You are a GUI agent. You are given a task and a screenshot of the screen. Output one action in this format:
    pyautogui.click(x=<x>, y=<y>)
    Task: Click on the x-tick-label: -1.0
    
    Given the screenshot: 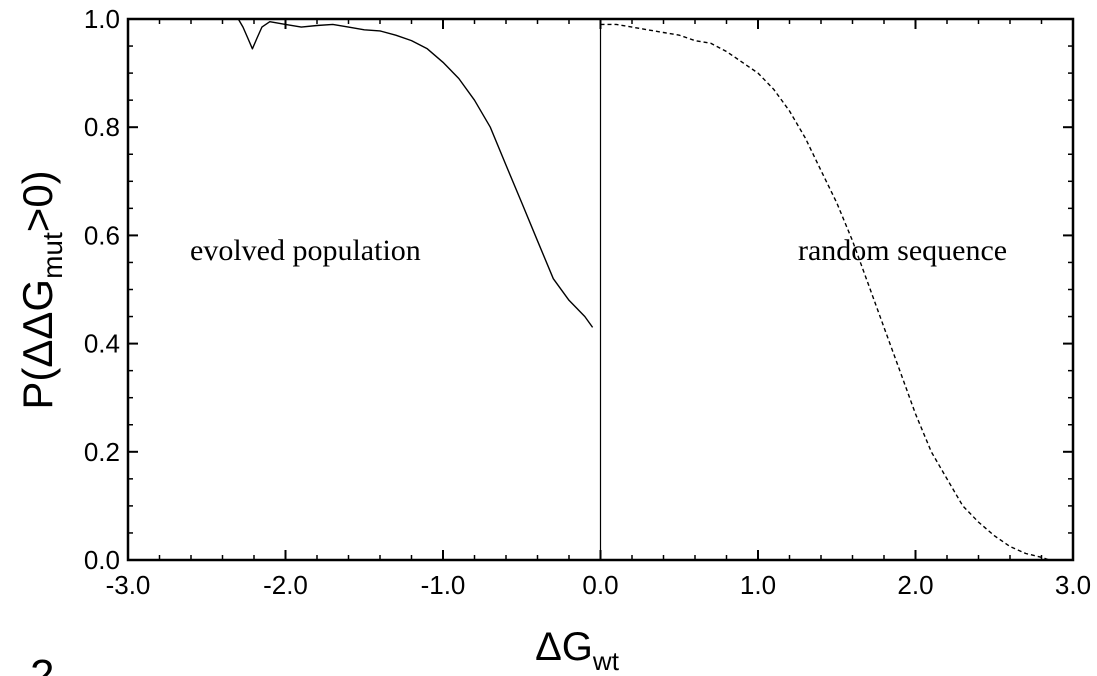 What is the action you would take?
    pyautogui.click(x=443, y=585)
    